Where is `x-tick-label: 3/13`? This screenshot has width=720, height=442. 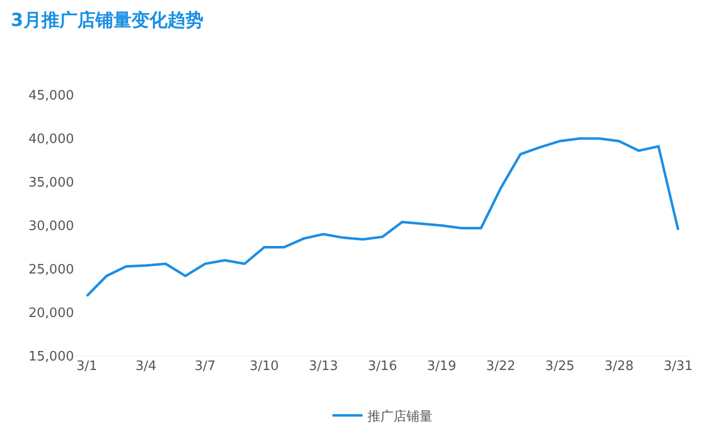
x-tick-label: 3/13 is located at coordinates (323, 366).